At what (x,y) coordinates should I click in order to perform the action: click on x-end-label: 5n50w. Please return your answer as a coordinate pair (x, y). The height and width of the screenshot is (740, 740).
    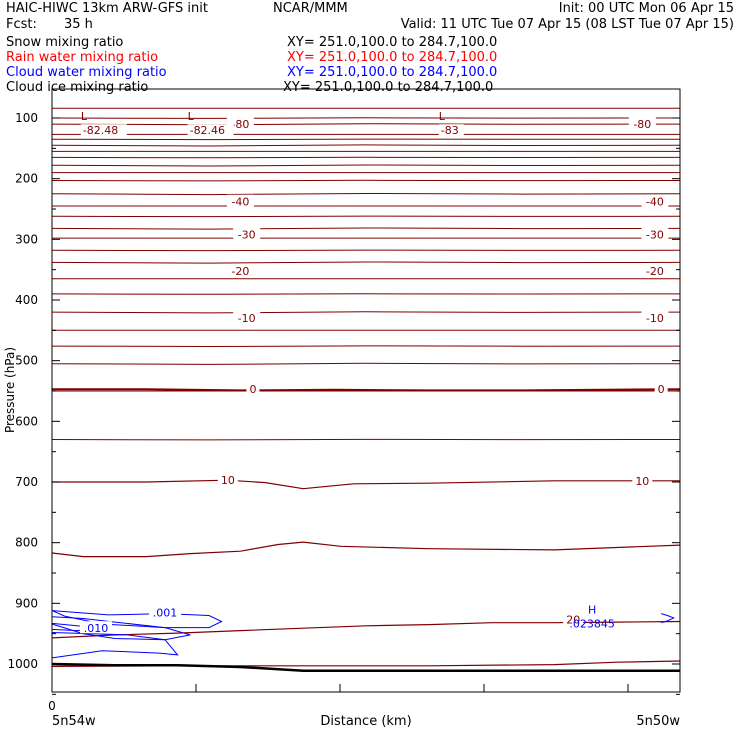
    Looking at the image, I should click on (658, 721).